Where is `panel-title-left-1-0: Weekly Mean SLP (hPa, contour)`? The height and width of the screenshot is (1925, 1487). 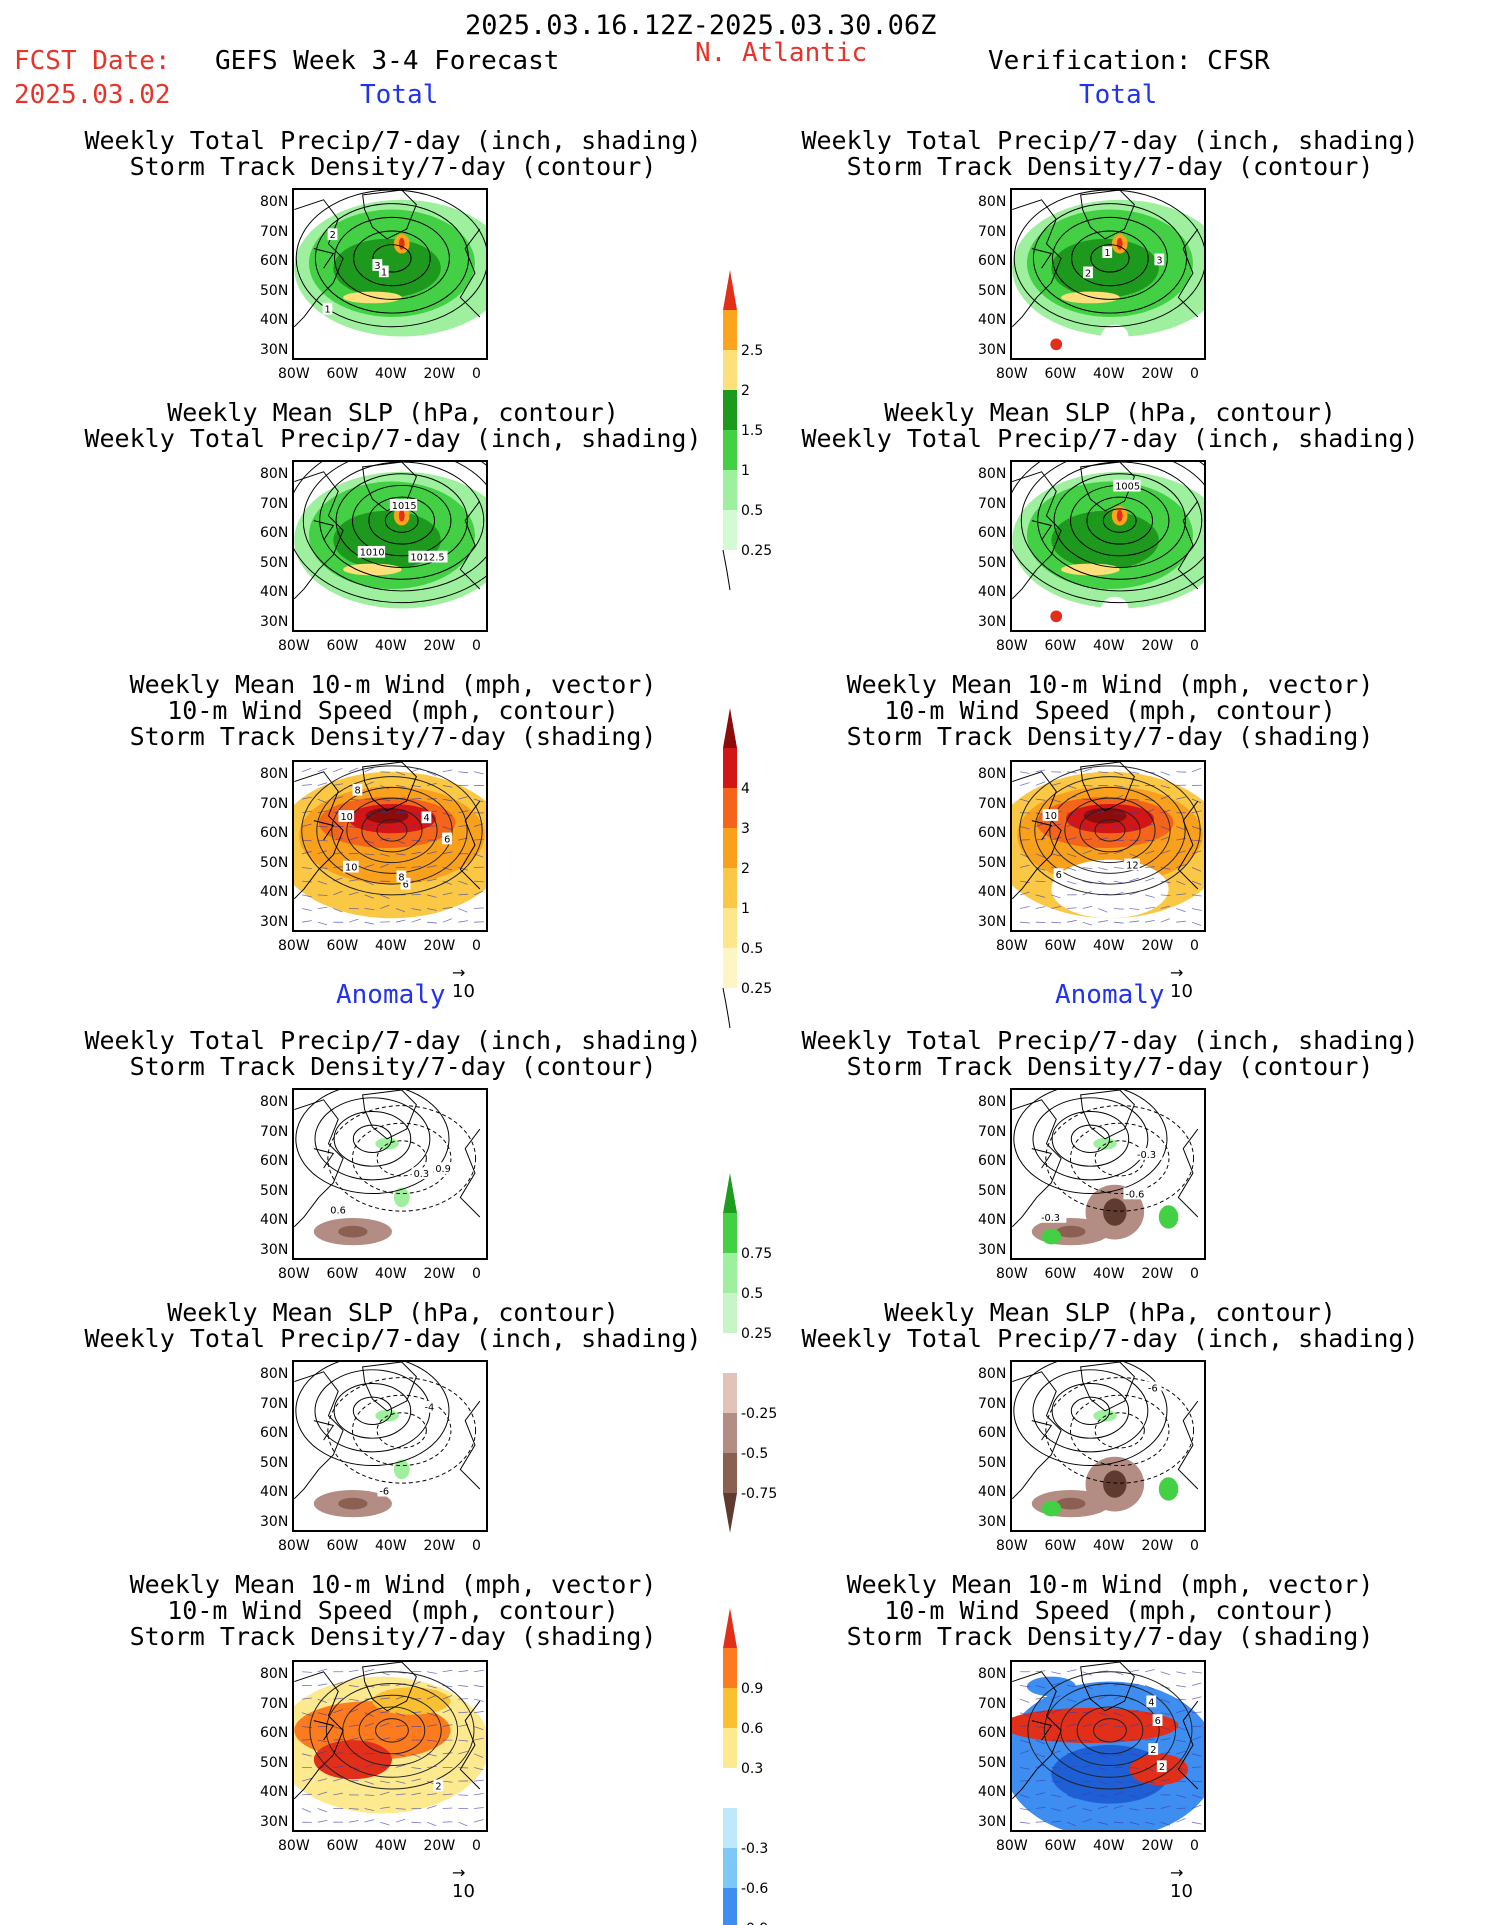
panel-title-left-1-0: Weekly Mean SLP (hPa, contour) is located at coordinates (393, 412).